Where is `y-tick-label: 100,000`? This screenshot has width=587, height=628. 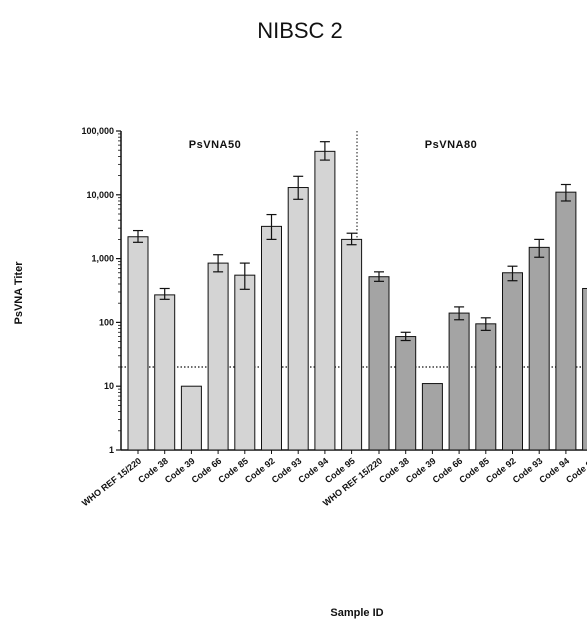 y-tick-label: 100,000 is located at coordinates (97, 131).